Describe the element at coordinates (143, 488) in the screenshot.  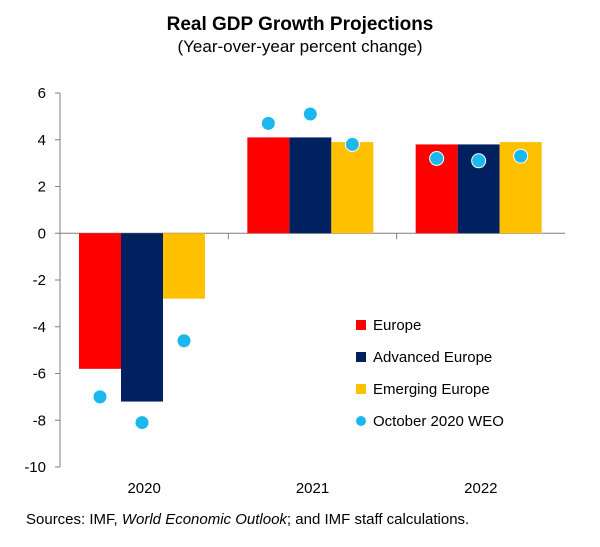
I see `x-tick-label: 2020` at that location.